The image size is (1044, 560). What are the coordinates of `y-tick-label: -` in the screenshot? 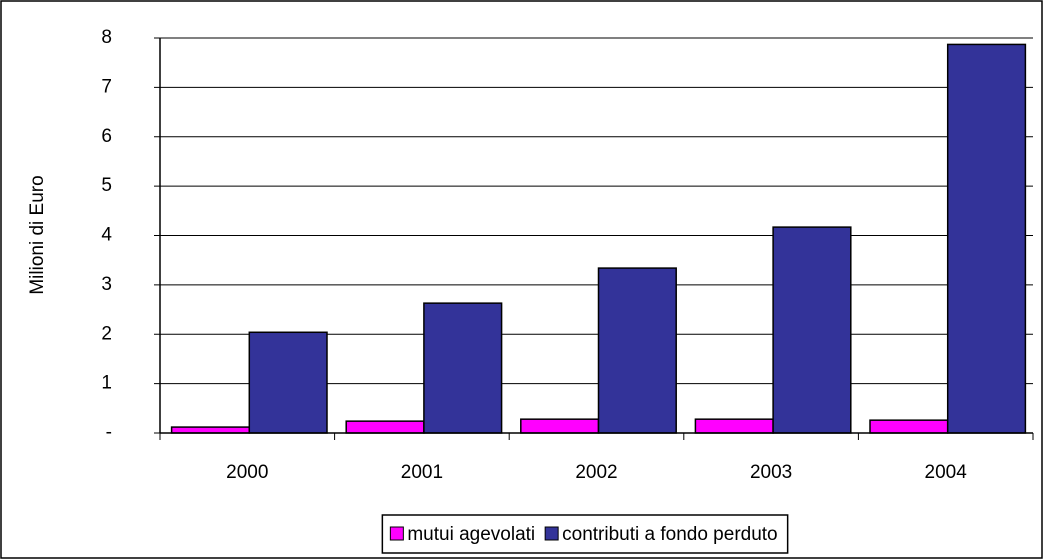 It's located at (109, 432).